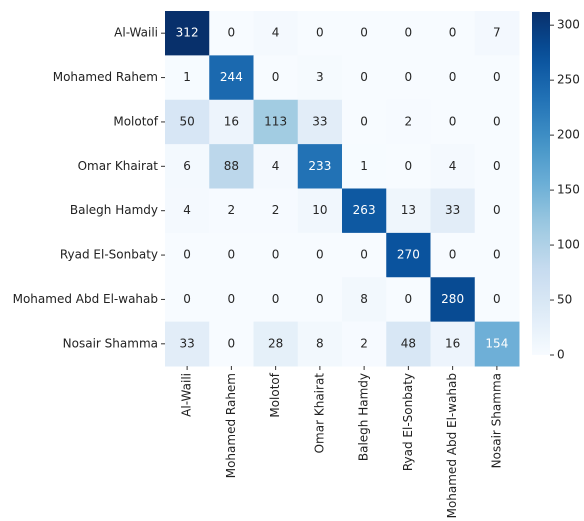 The image size is (584, 521). What do you see at coordinates (118, 166) in the screenshot?
I see `y-tick-label: Omar Khairat` at bounding box center [118, 166].